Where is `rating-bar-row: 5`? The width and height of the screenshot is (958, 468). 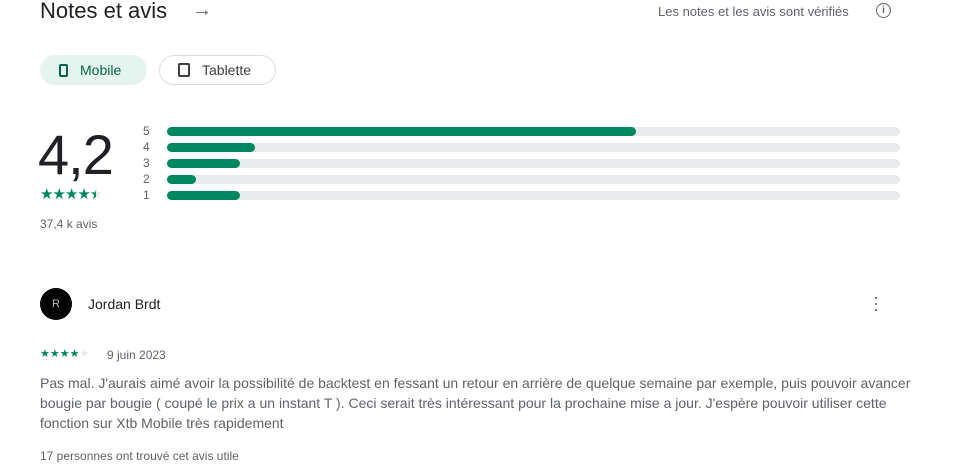 rating-bar-row: 5 is located at coordinates (521, 131).